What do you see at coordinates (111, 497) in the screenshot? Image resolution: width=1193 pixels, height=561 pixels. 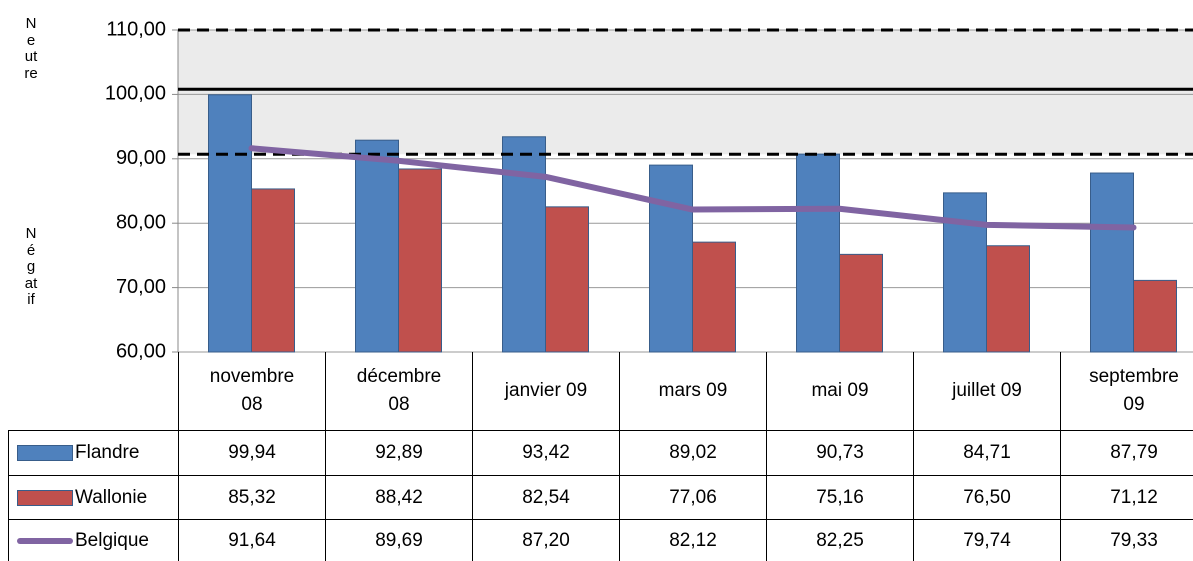 I see `legend-label: Wallonie` at bounding box center [111, 497].